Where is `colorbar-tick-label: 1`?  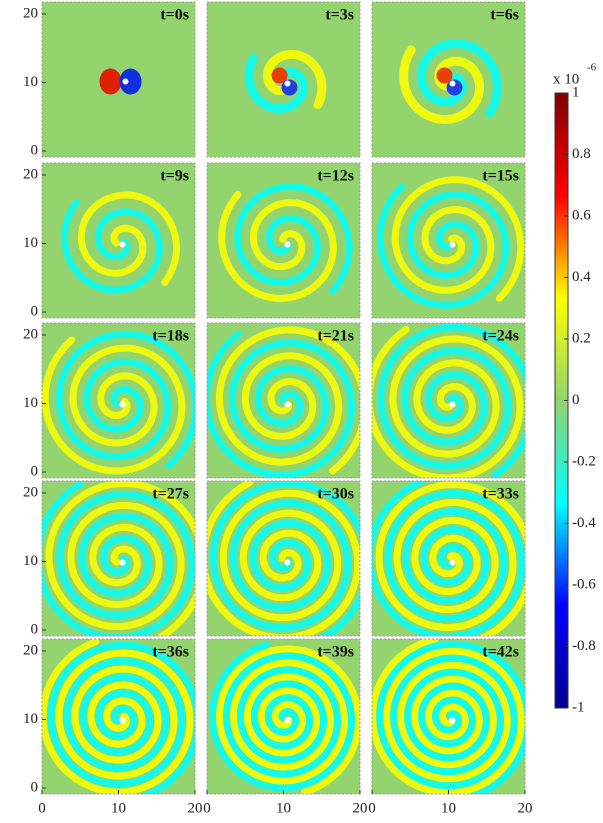 colorbar-tick-label: 1 is located at coordinates (576, 92).